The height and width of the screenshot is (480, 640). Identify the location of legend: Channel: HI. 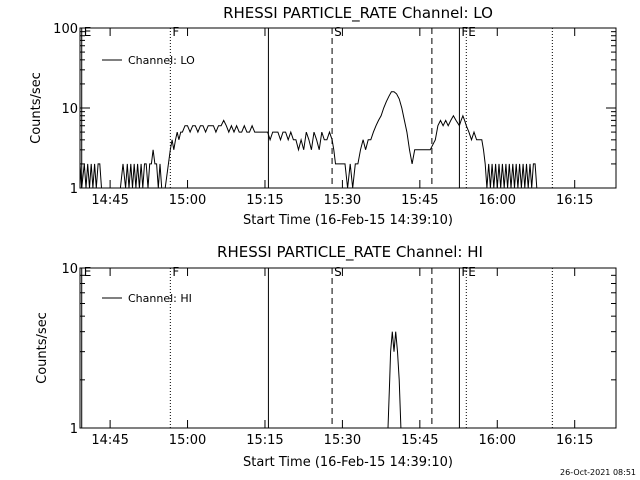
(147, 298).